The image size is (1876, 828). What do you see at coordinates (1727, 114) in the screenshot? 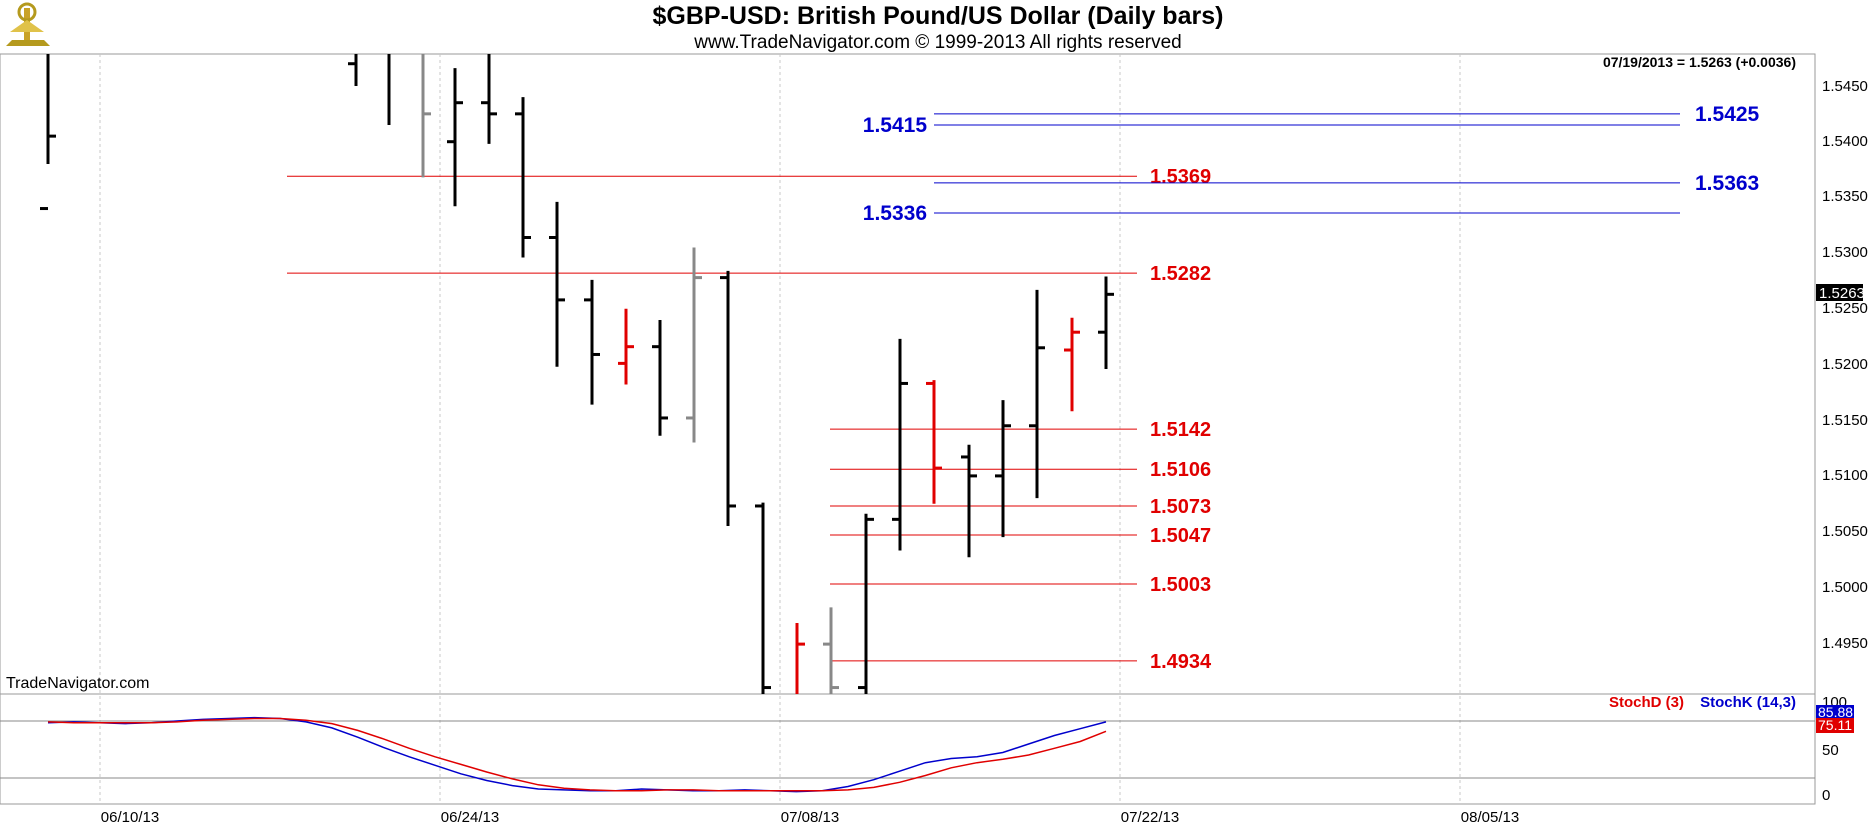
I see `blue-level-label: 1.5425` at bounding box center [1727, 114].